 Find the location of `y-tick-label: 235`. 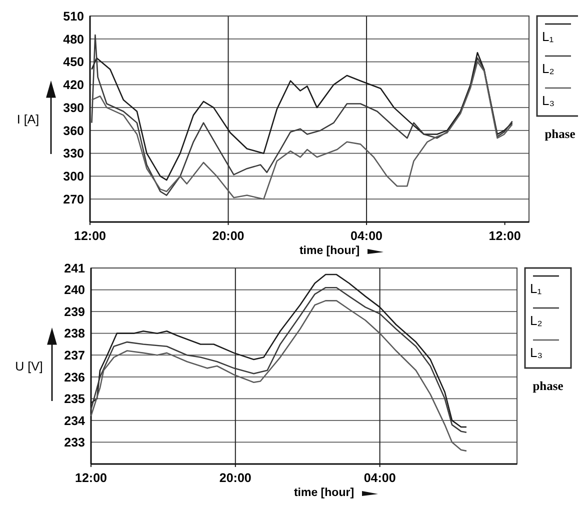

y-tick-label: 235 is located at coordinates (75, 399).